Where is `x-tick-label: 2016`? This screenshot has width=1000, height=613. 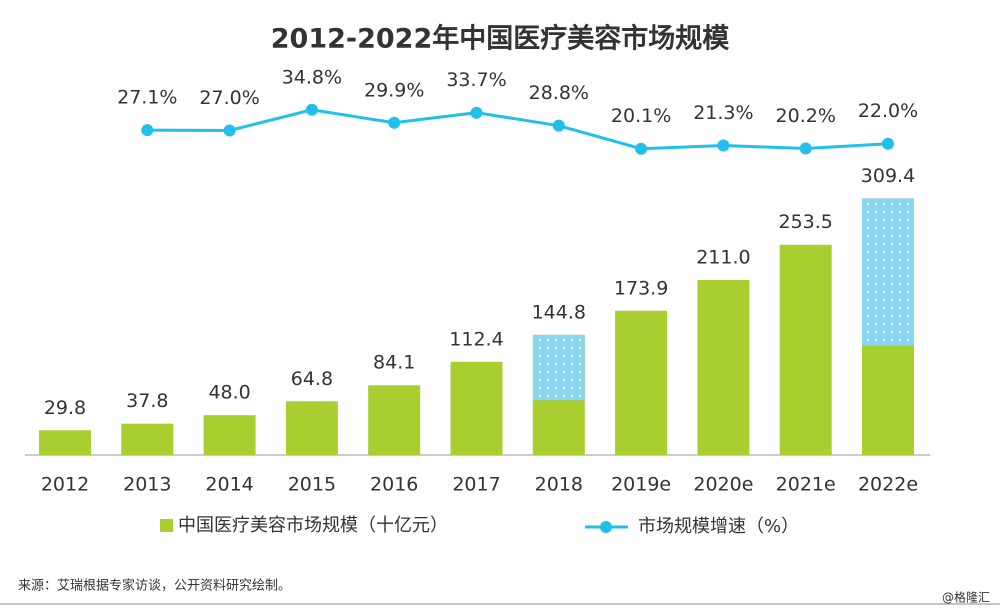
x-tick-label: 2016 is located at coordinates (394, 485).